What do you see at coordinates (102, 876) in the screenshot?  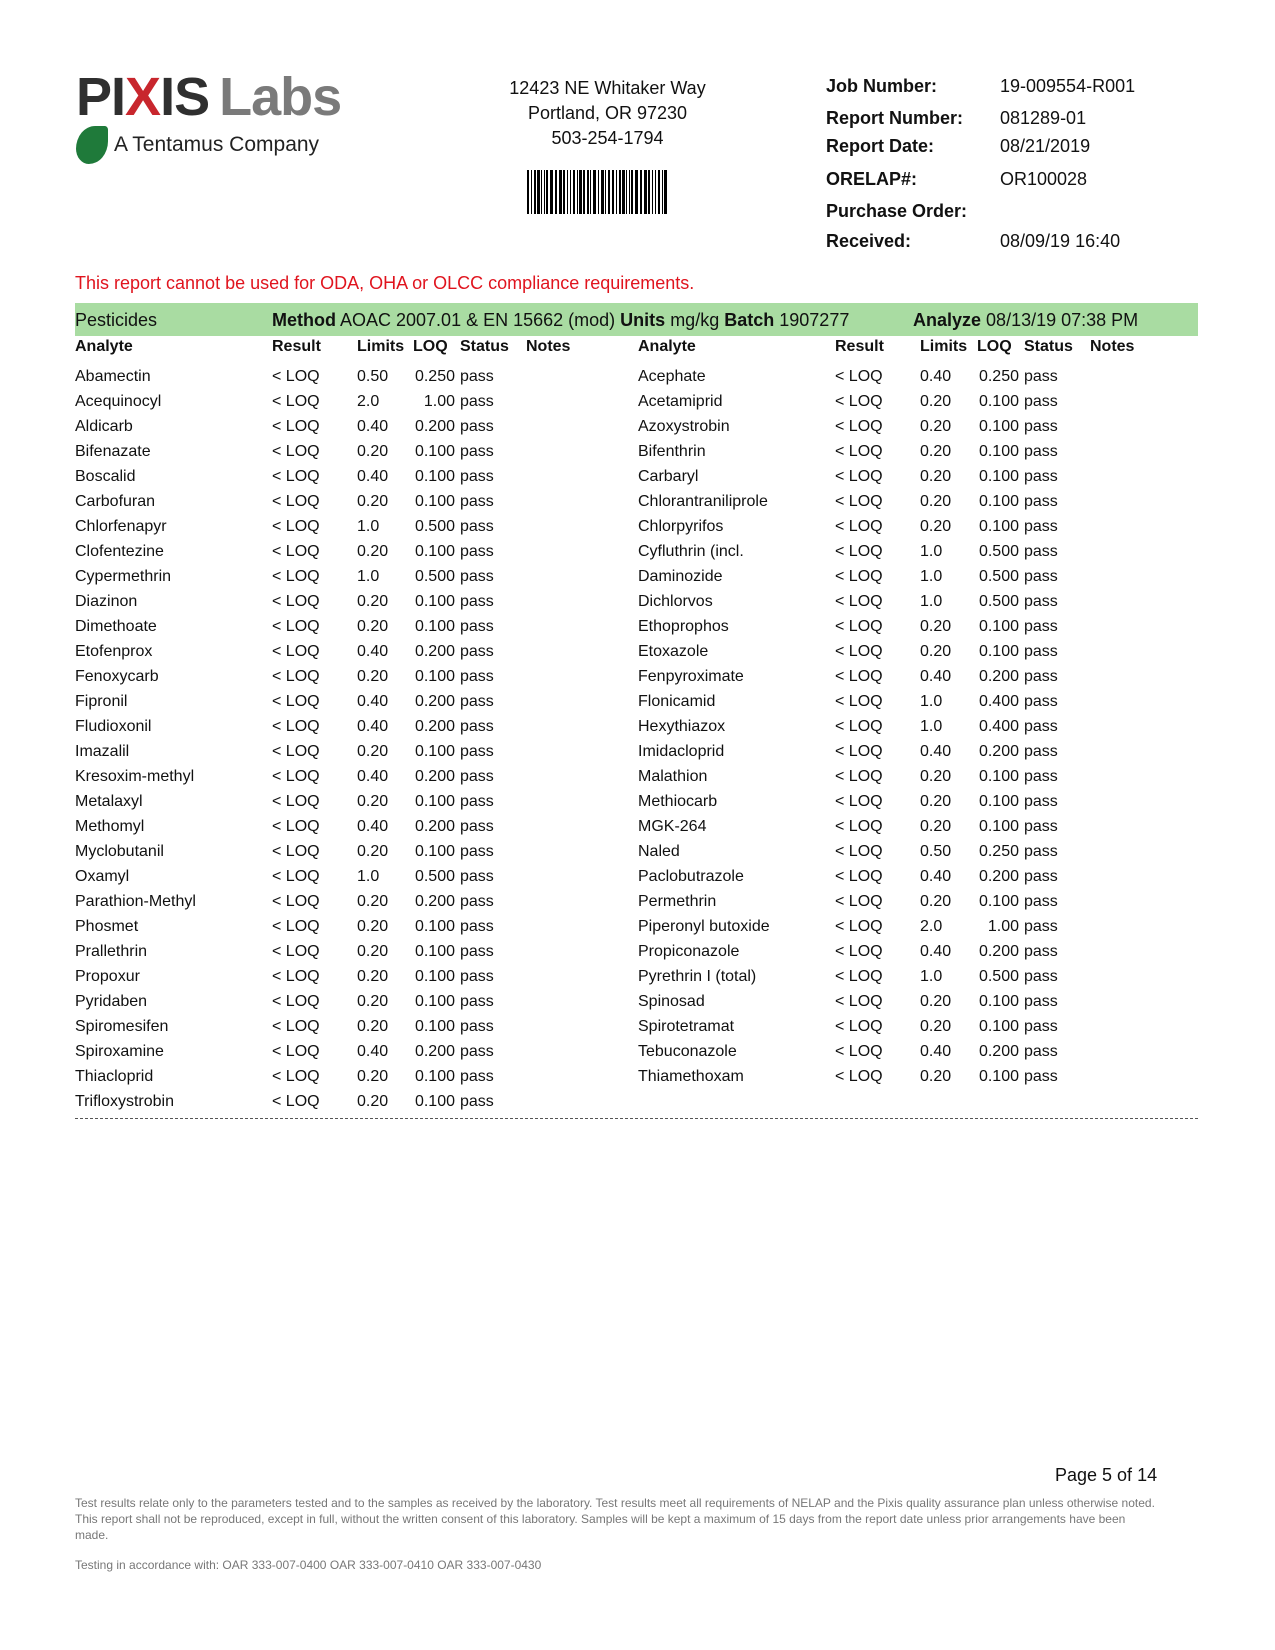 I see `analyte-name: Oxamyl` at bounding box center [102, 876].